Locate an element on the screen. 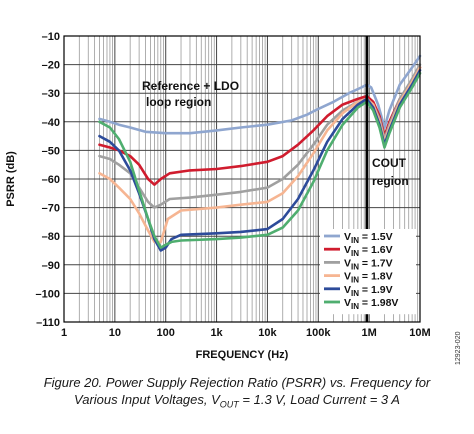 The image size is (474, 434). legend-entry: VIN = 1.7V is located at coordinates (368, 264).